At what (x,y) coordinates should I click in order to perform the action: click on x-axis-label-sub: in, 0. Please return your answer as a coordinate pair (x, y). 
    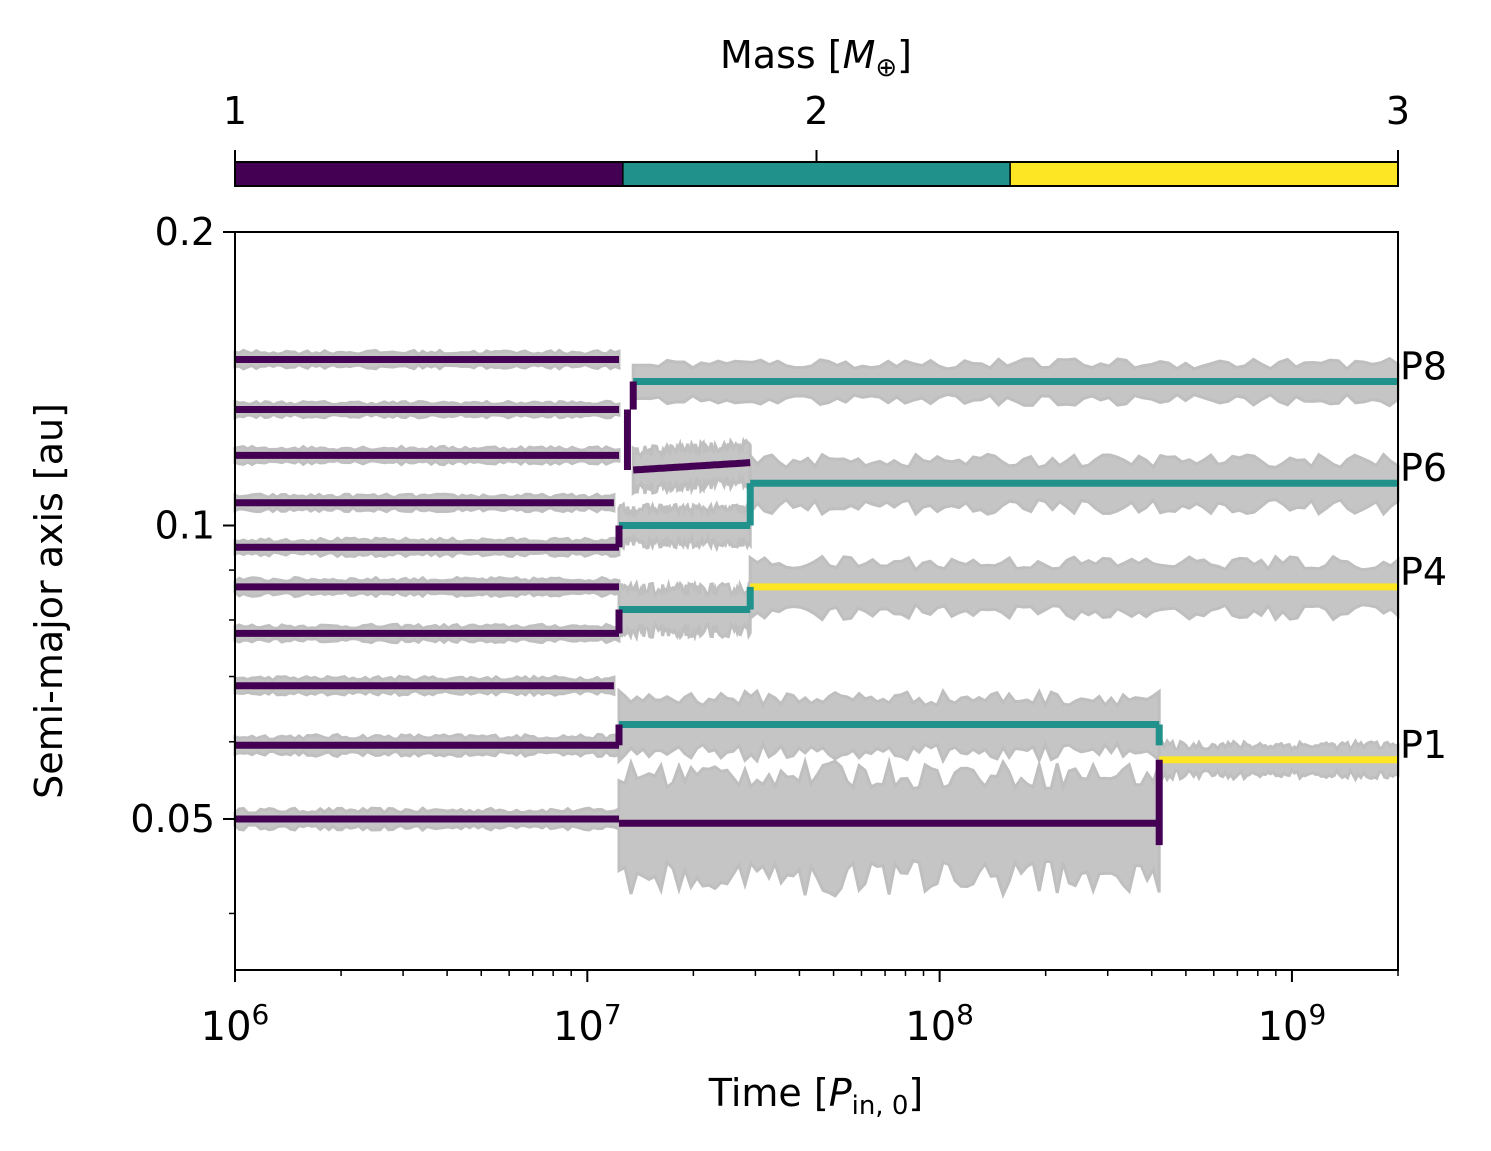
    Looking at the image, I should click on (880, 1106).